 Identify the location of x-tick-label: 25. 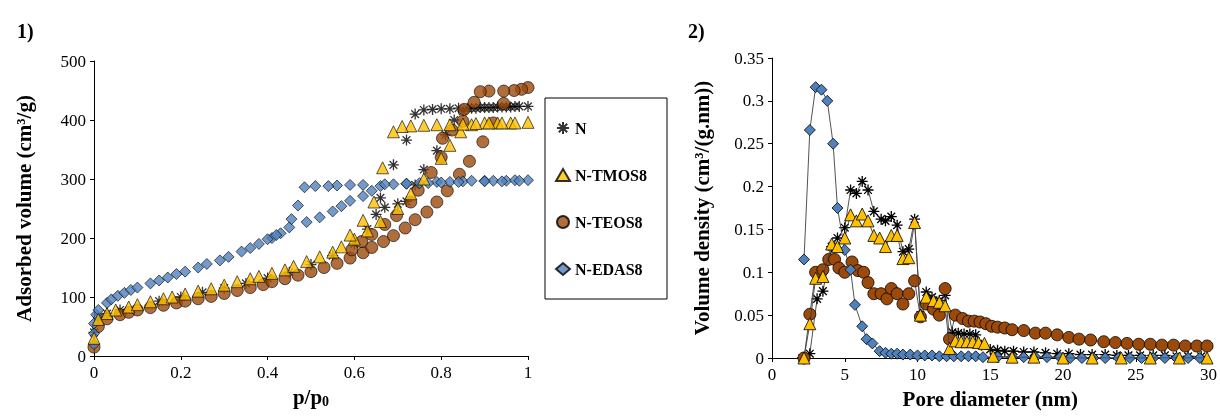
(1136, 374).